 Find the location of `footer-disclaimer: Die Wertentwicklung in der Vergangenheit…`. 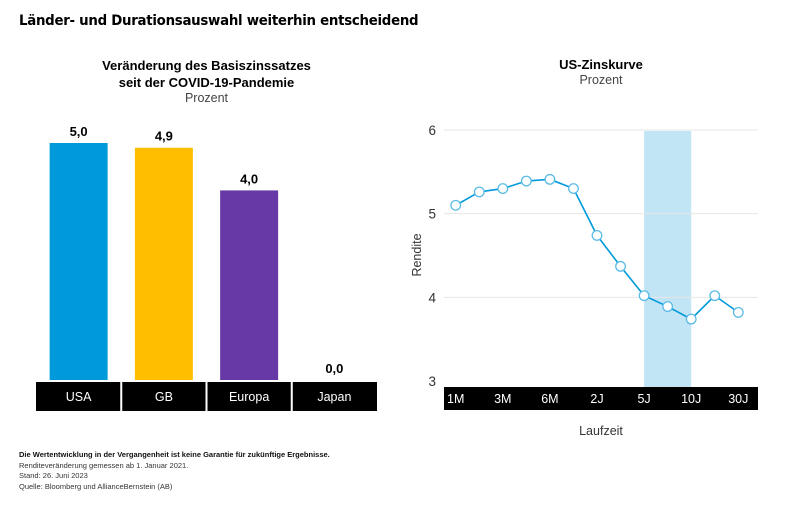

footer-disclaimer: Die Wertentwicklung in der Vergangenheit… is located at coordinates (174, 454).